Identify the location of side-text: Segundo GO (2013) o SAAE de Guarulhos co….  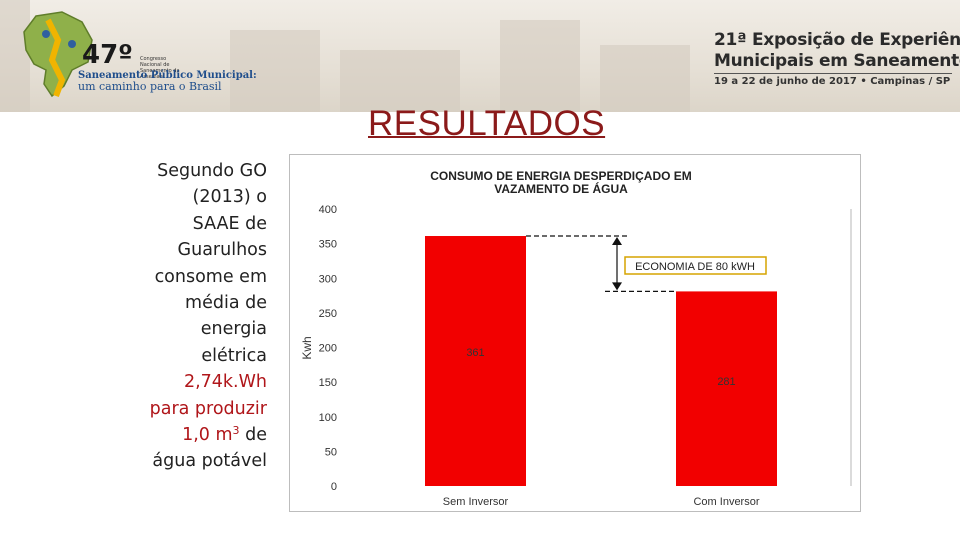
(192, 316).